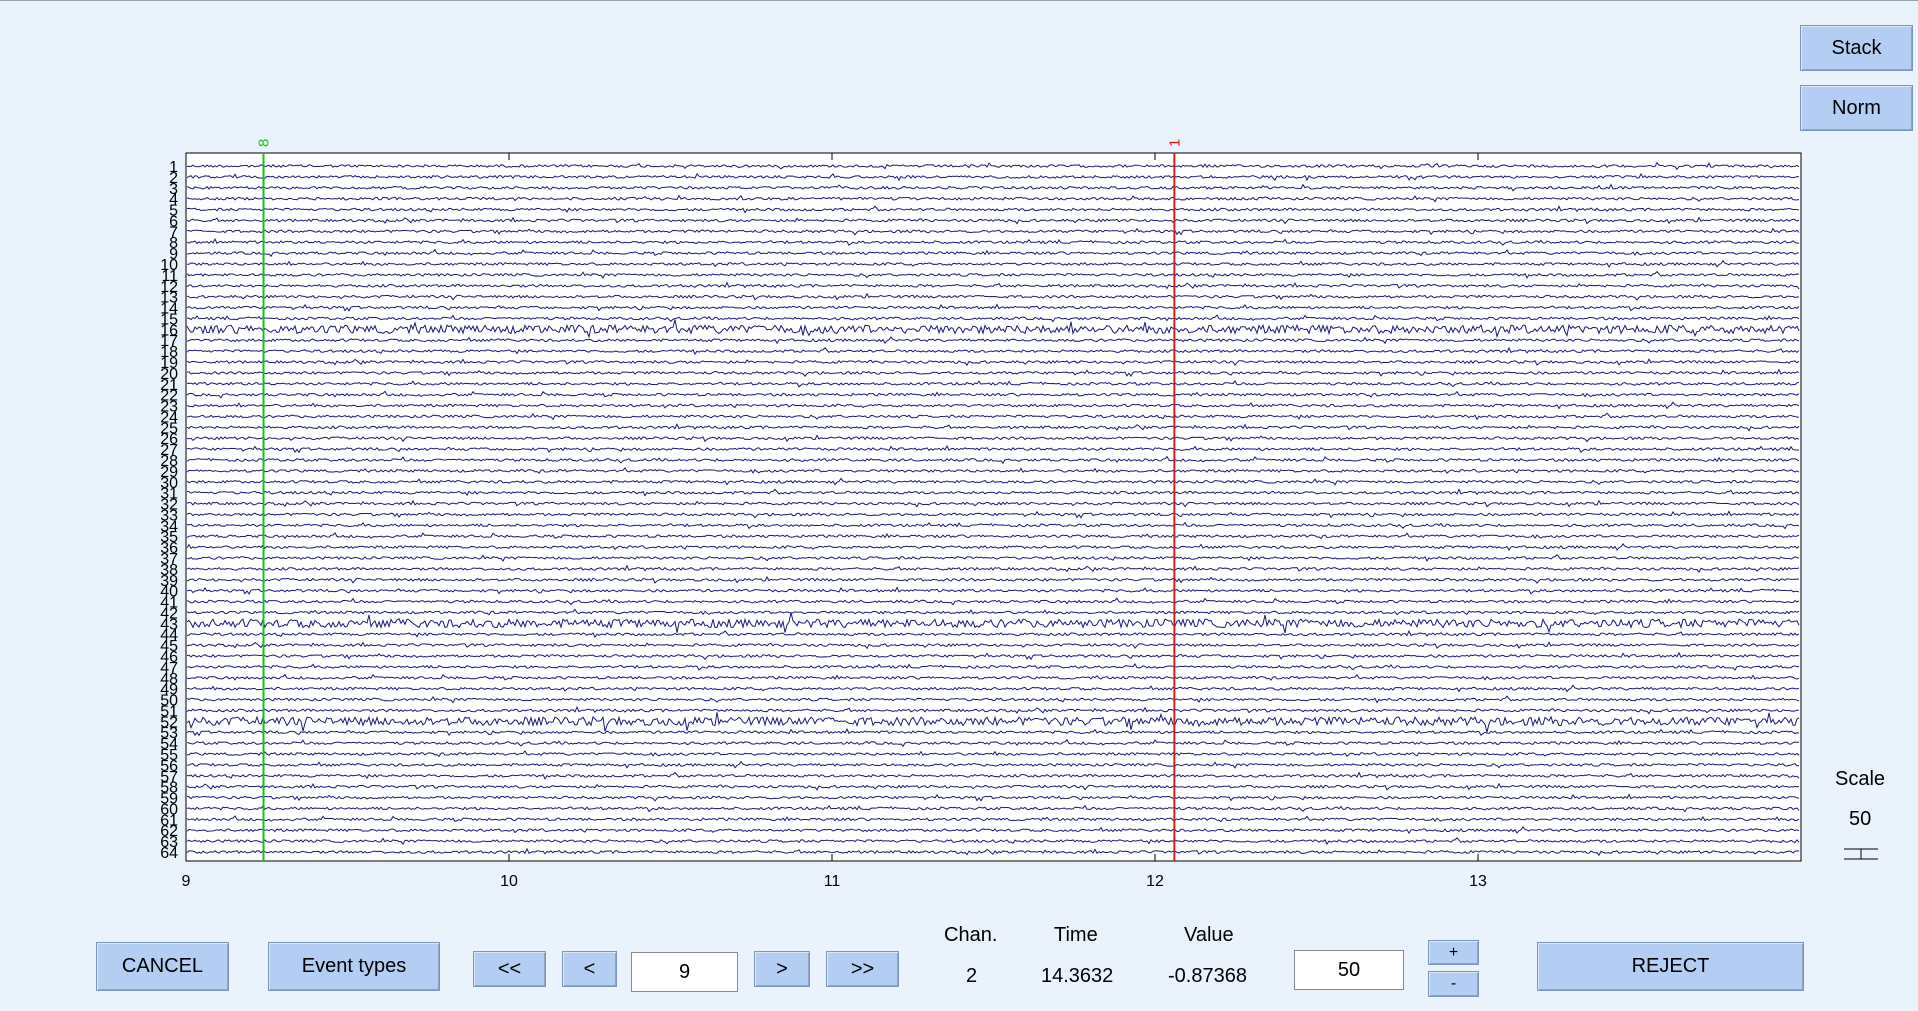 The image size is (1918, 1011). I want to click on channel-label: 17, so click(169, 341).